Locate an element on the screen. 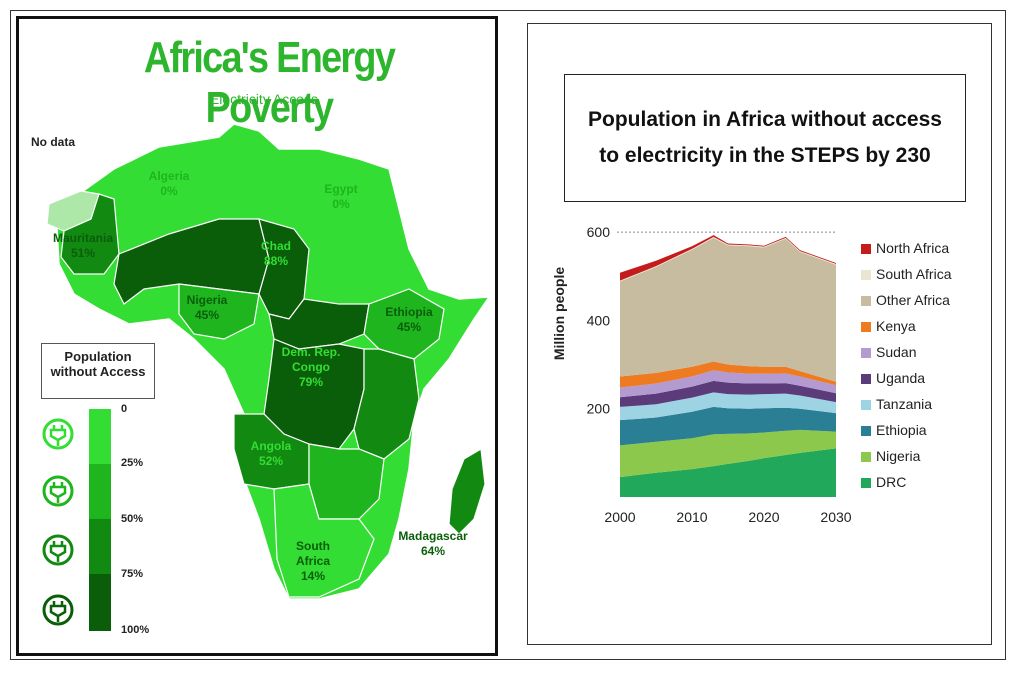  label-mauritania: Mauritania 51% is located at coordinates (82, 245).